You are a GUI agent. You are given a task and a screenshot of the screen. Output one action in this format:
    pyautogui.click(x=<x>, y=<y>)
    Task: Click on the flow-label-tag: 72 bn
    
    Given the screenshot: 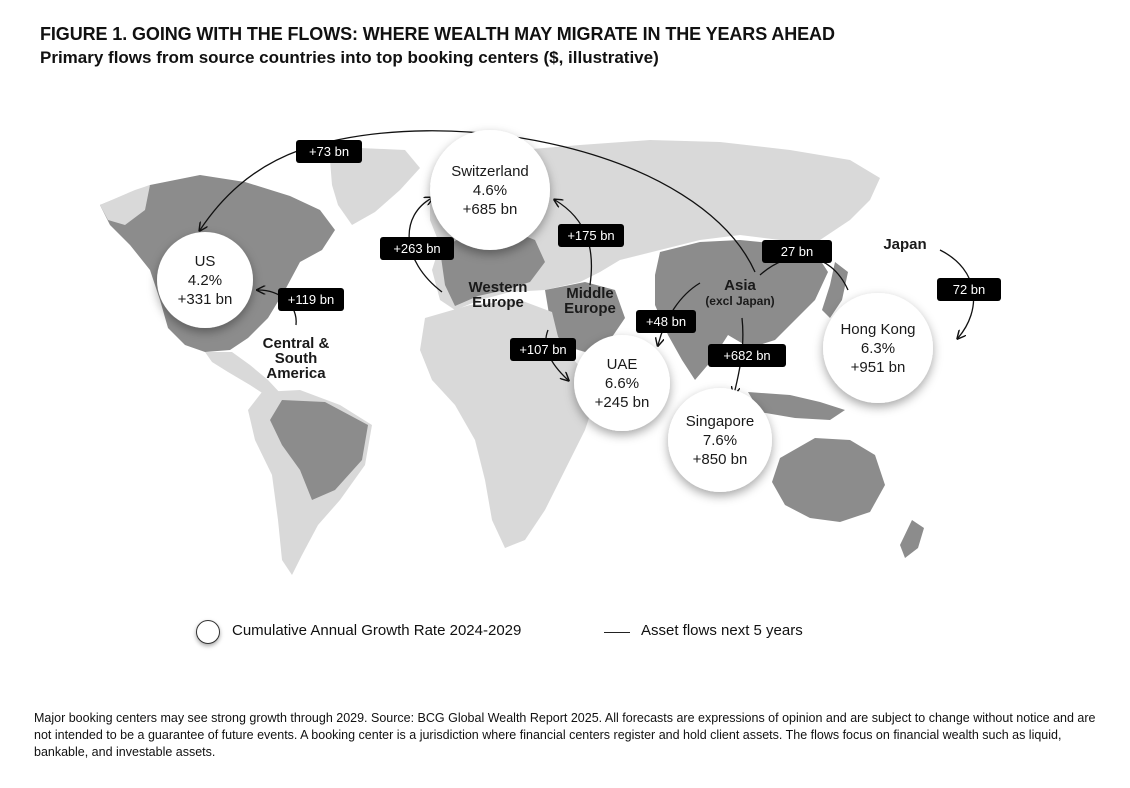 What is the action you would take?
    pyautogui.click(x=969, y=289)
    